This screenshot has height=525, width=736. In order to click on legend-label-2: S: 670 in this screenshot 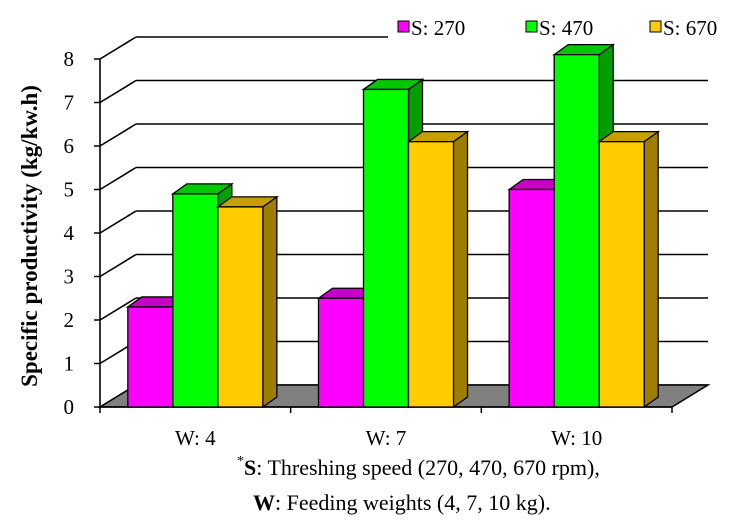, I will do `click(690, 28)`.